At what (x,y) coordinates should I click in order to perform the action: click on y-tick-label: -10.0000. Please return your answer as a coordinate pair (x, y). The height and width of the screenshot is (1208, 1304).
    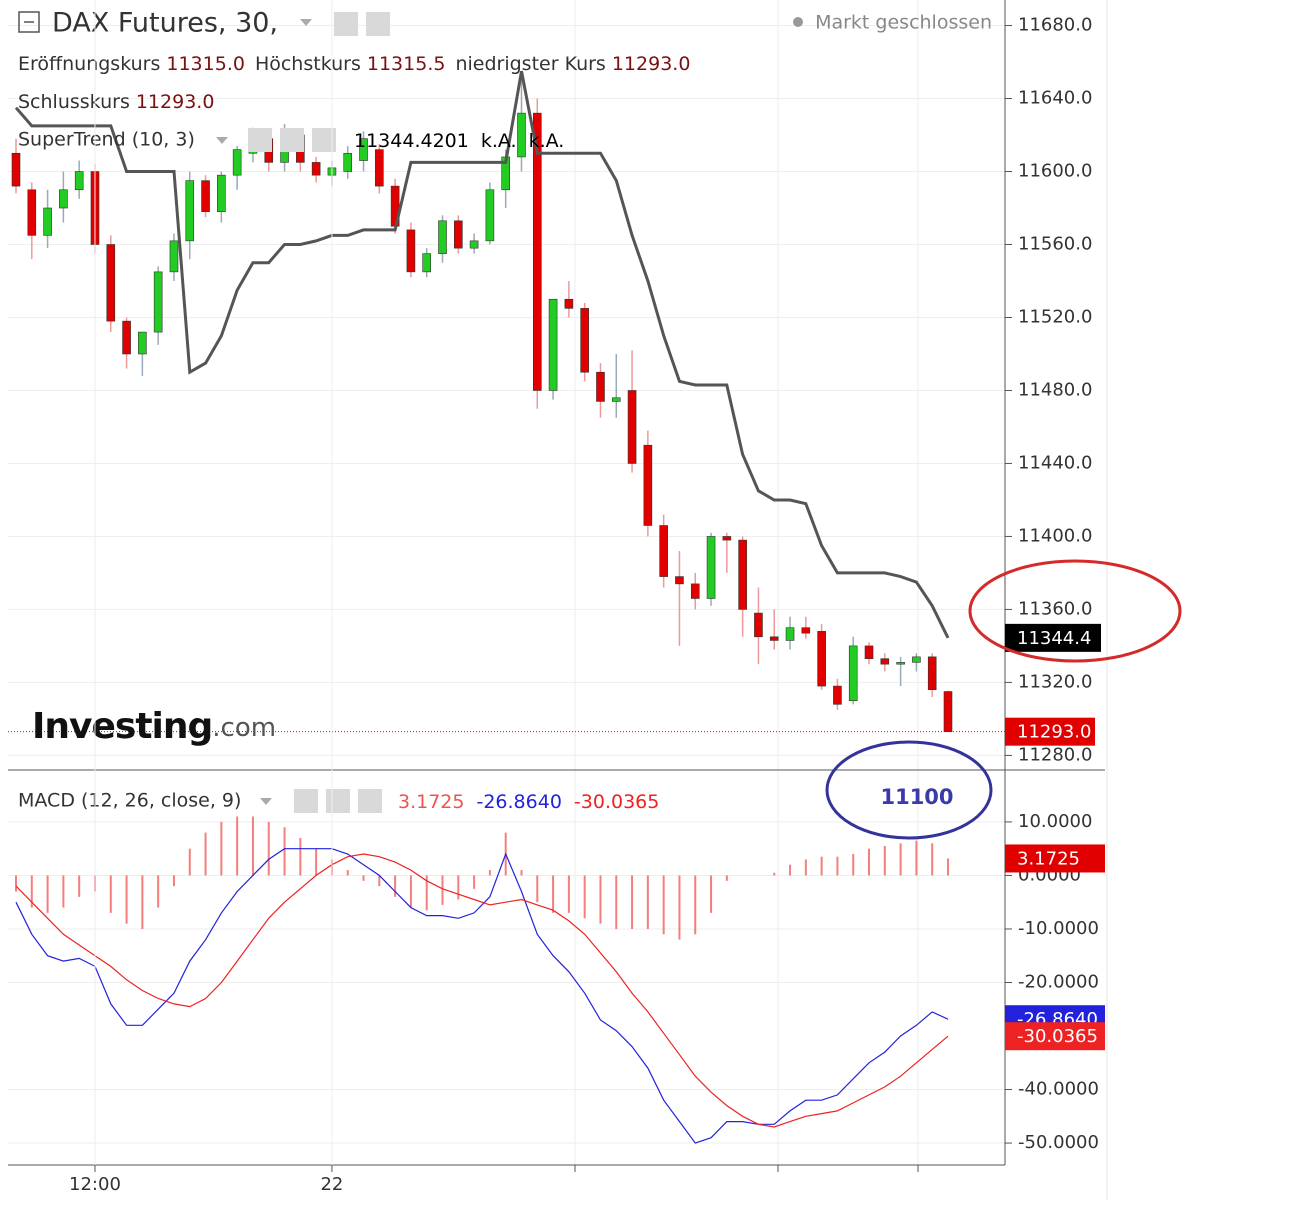
    Looking at the image, I should click on (1058, 928).